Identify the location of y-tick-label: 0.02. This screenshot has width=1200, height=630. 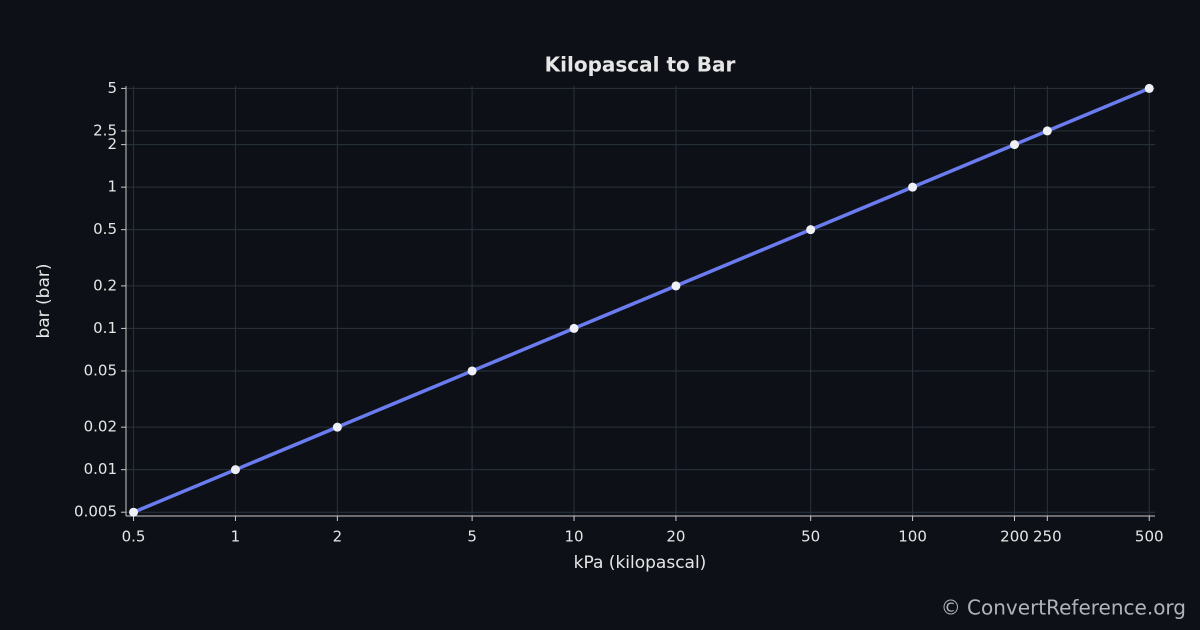
(100, 427).